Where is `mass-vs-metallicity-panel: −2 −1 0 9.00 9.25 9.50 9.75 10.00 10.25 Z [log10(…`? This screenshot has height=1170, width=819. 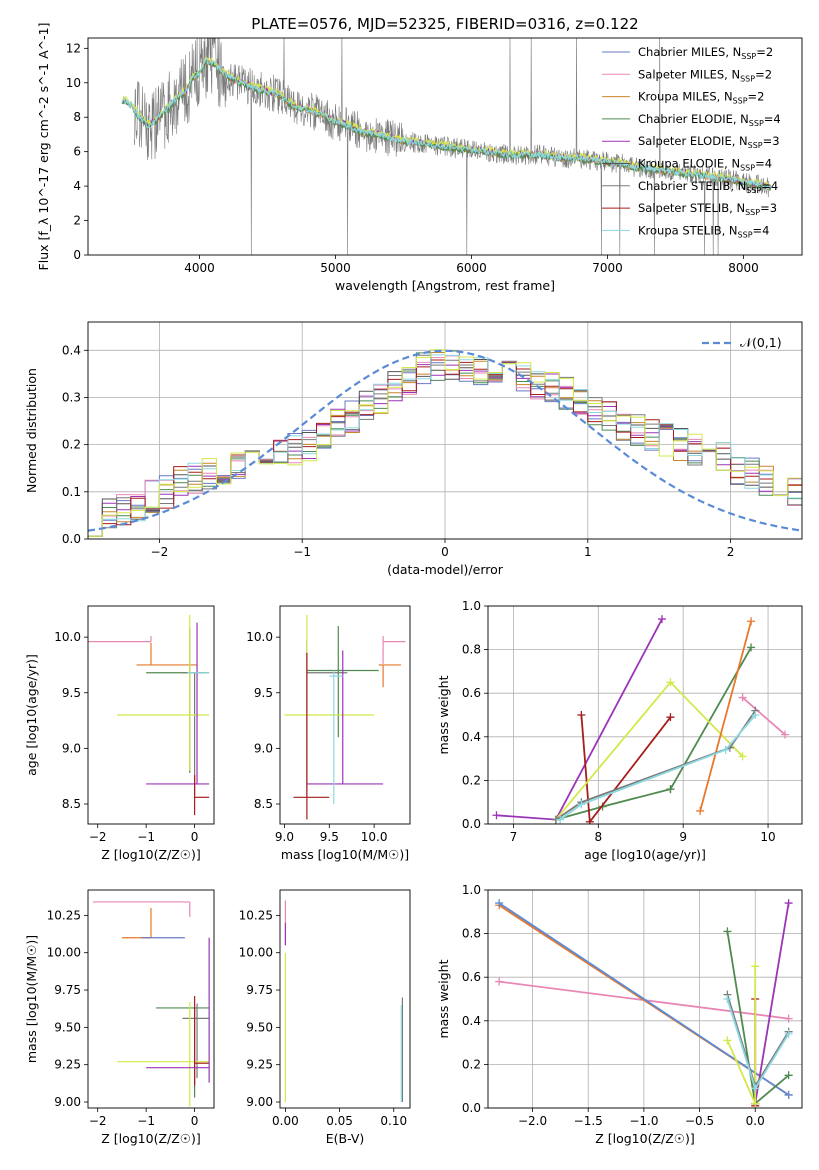
mass-vs-metallicity-panel: −2 −1 0 9.00 9.25 9.50 9.75 10.00 10.25 Z [log10(… is located at coordinates (119, 1017).